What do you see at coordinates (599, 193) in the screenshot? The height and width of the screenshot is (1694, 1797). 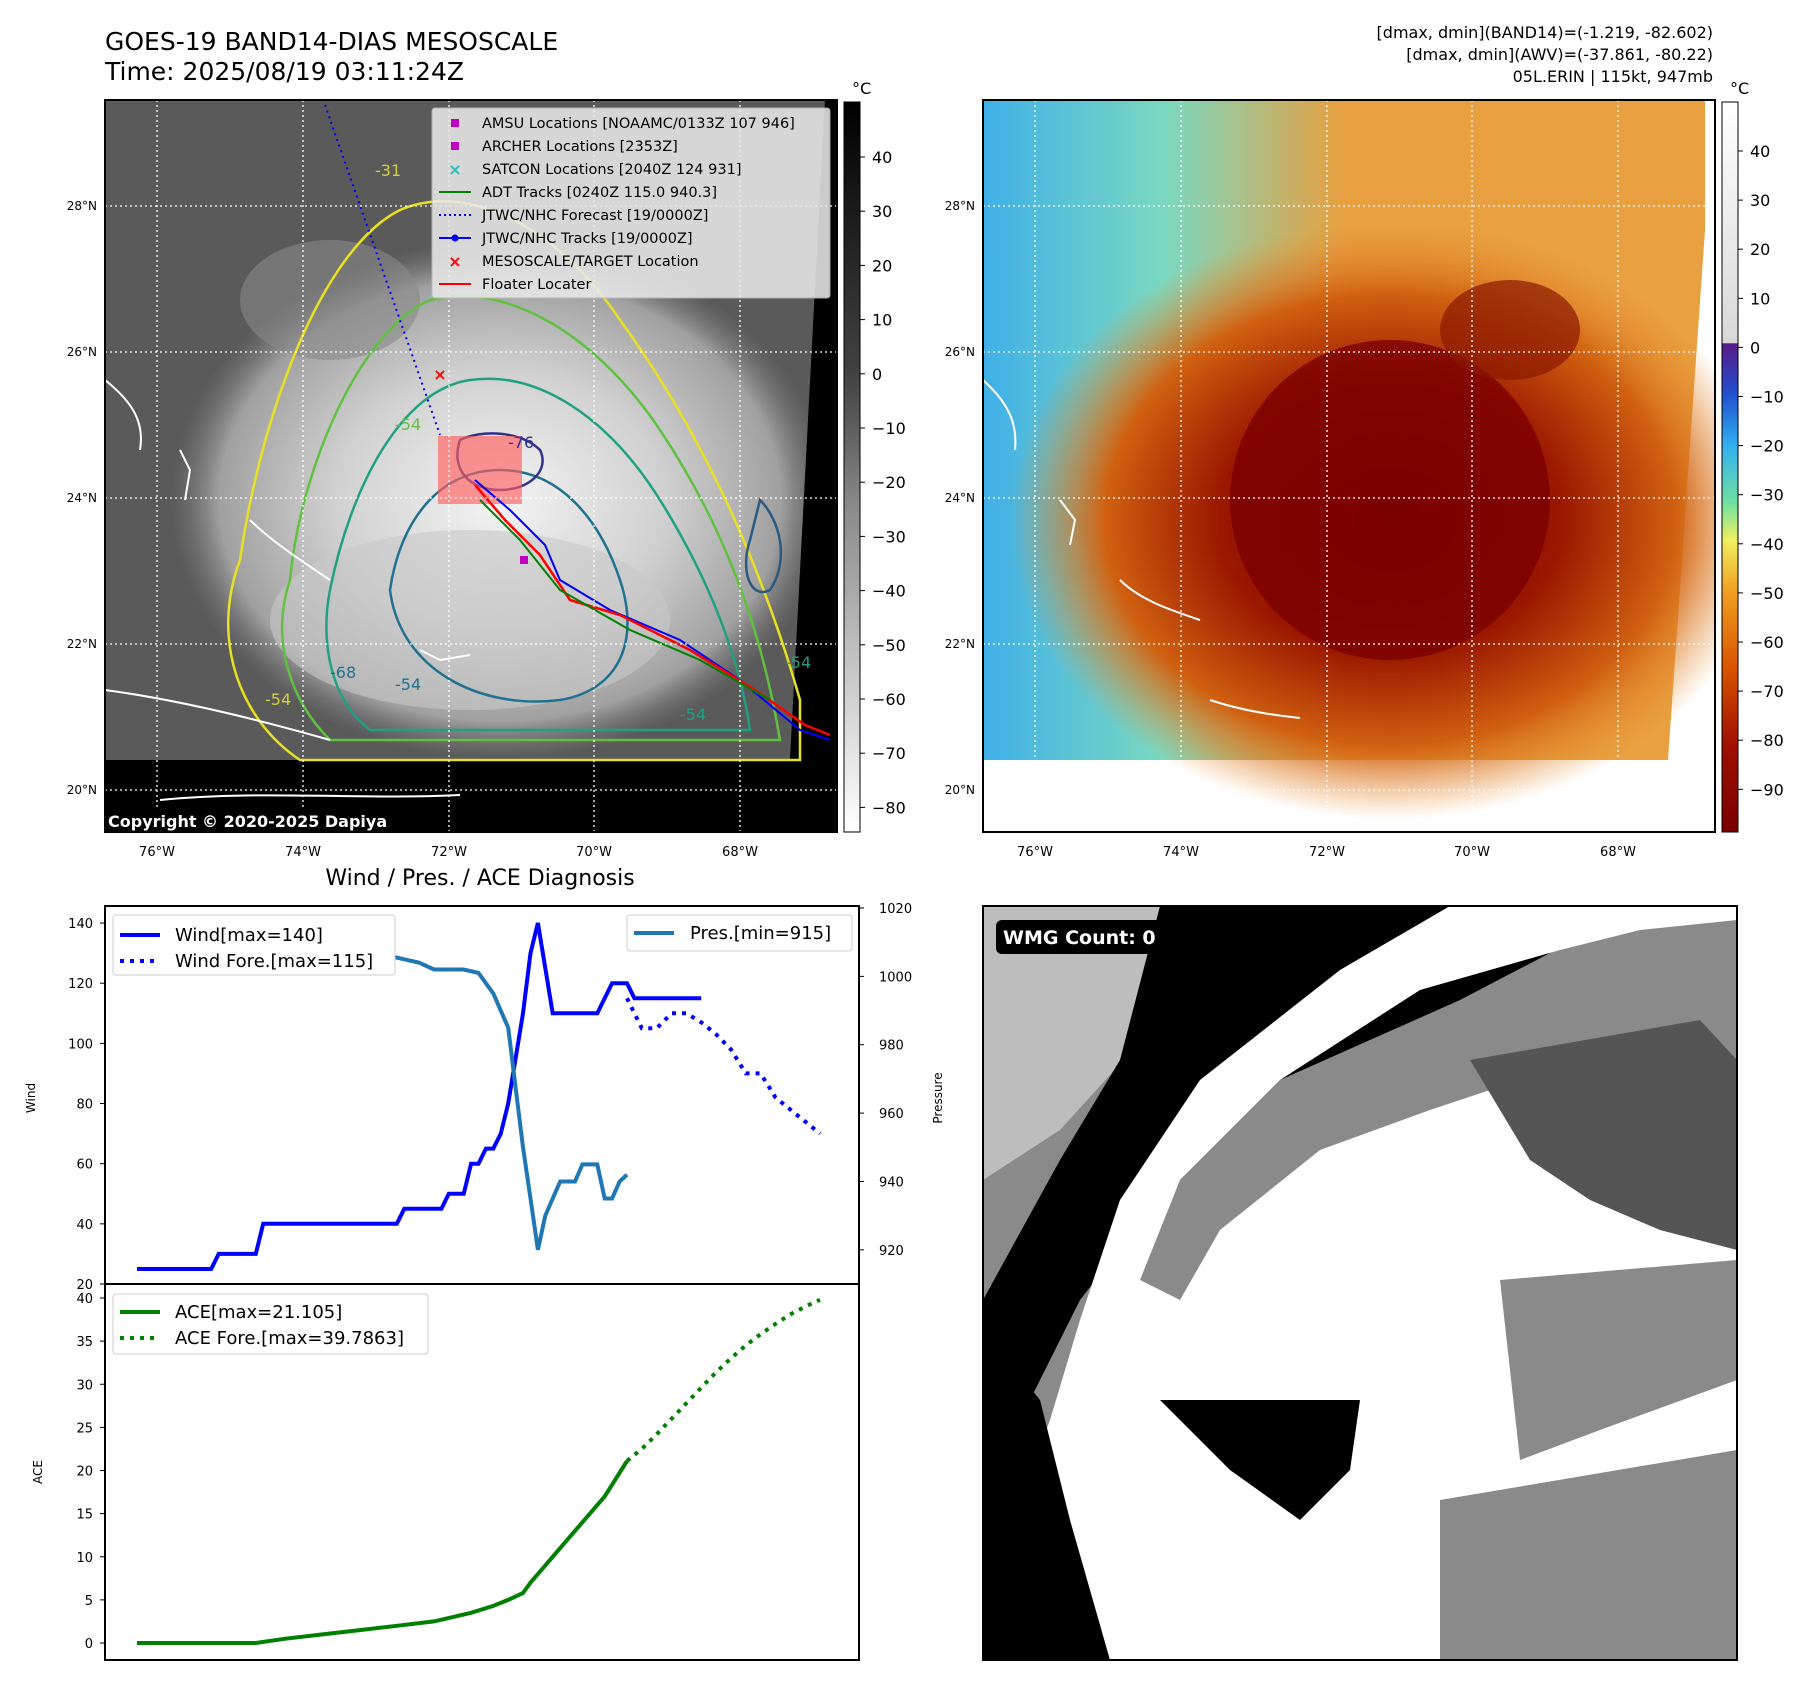 I see `legend-label: ADT Tracks [0240Z 115.0 940.3]` at bounding box center [599, 193].